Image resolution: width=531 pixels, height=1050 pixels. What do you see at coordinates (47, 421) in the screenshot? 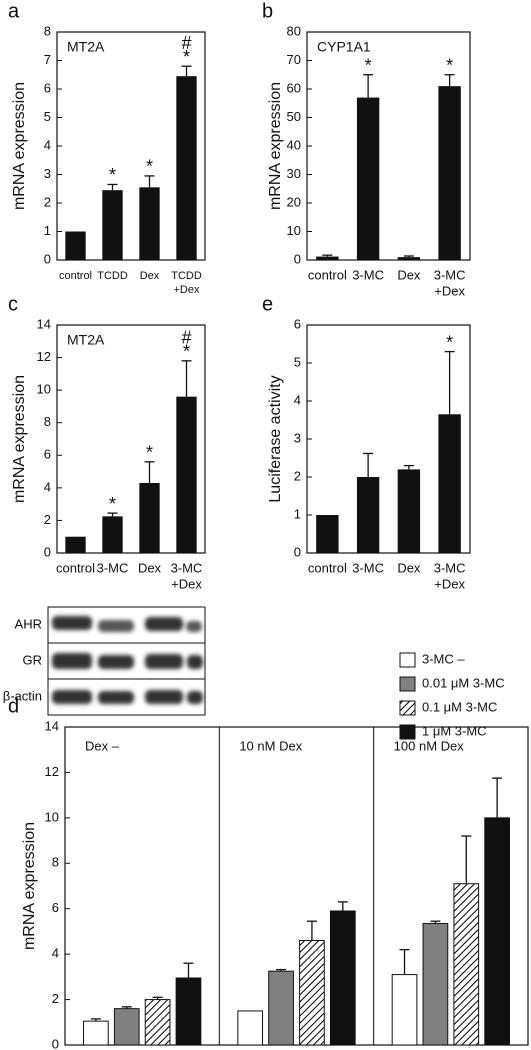
I see `y-tick-label: 8` at bounding box center [47, 421].